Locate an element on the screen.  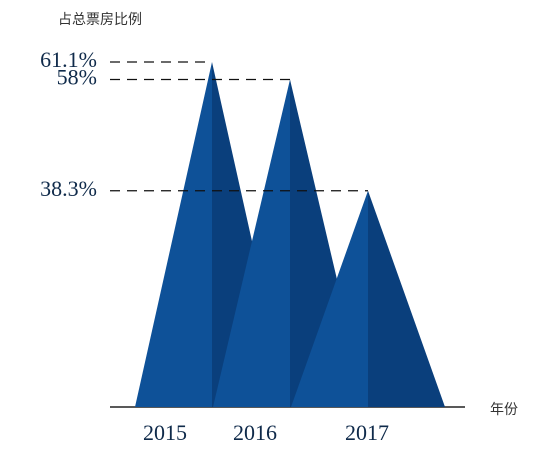
y-tick-label: 38.3% is located at coordinates (68, 188).